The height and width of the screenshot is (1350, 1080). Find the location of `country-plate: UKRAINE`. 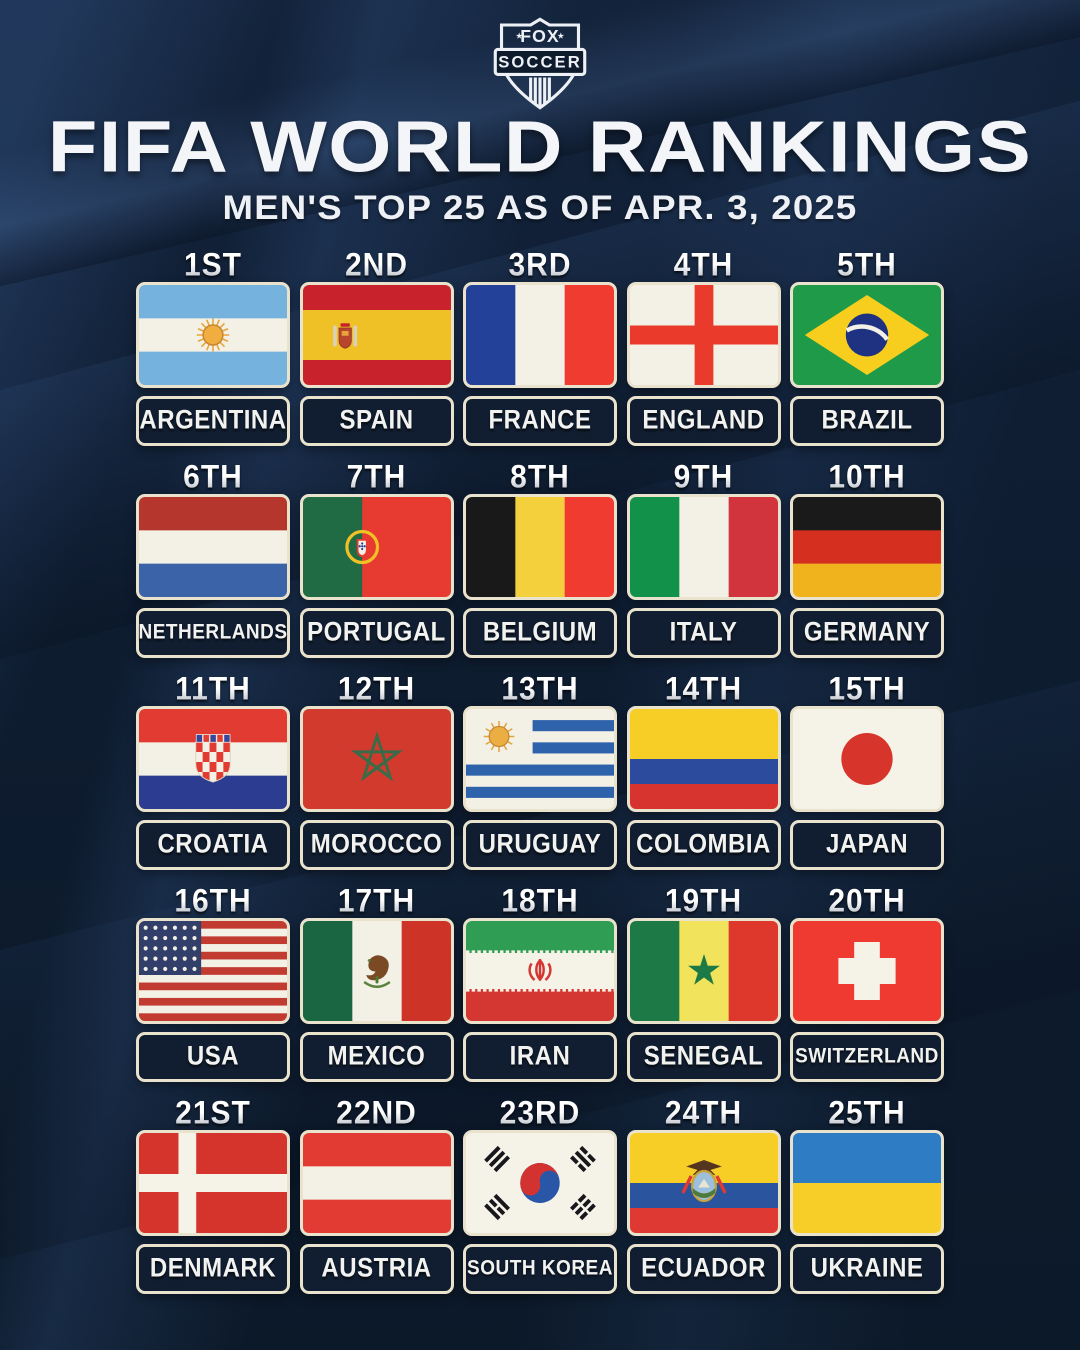

country-plate: UKRAINE is located at coordinates (867, 1269).